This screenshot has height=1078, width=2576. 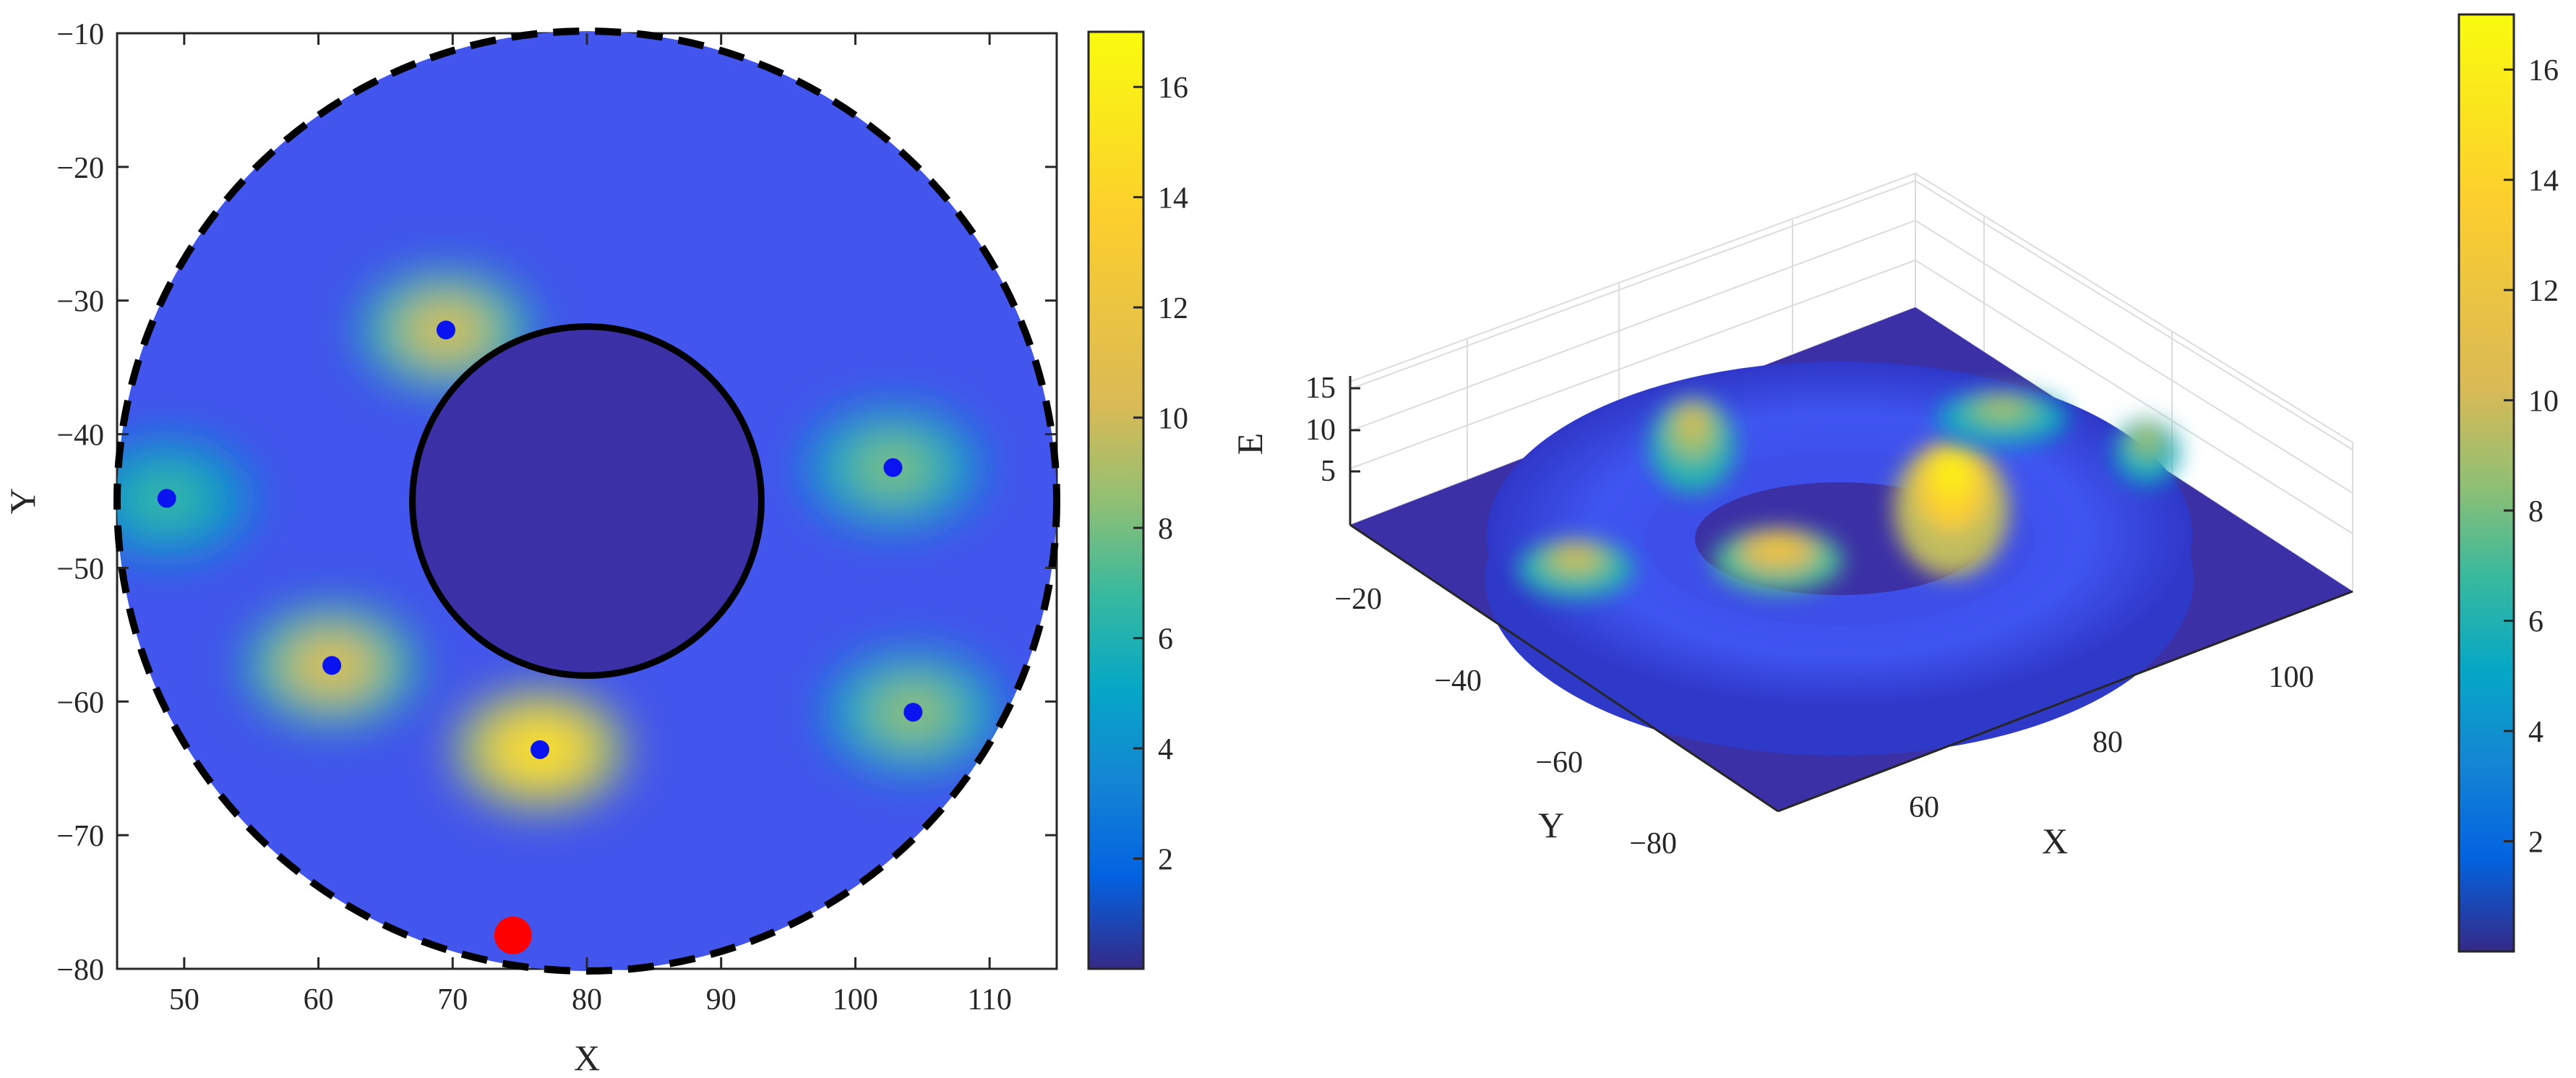 I want to click on x-tick-label: 50, so click(x=184, y=1000).